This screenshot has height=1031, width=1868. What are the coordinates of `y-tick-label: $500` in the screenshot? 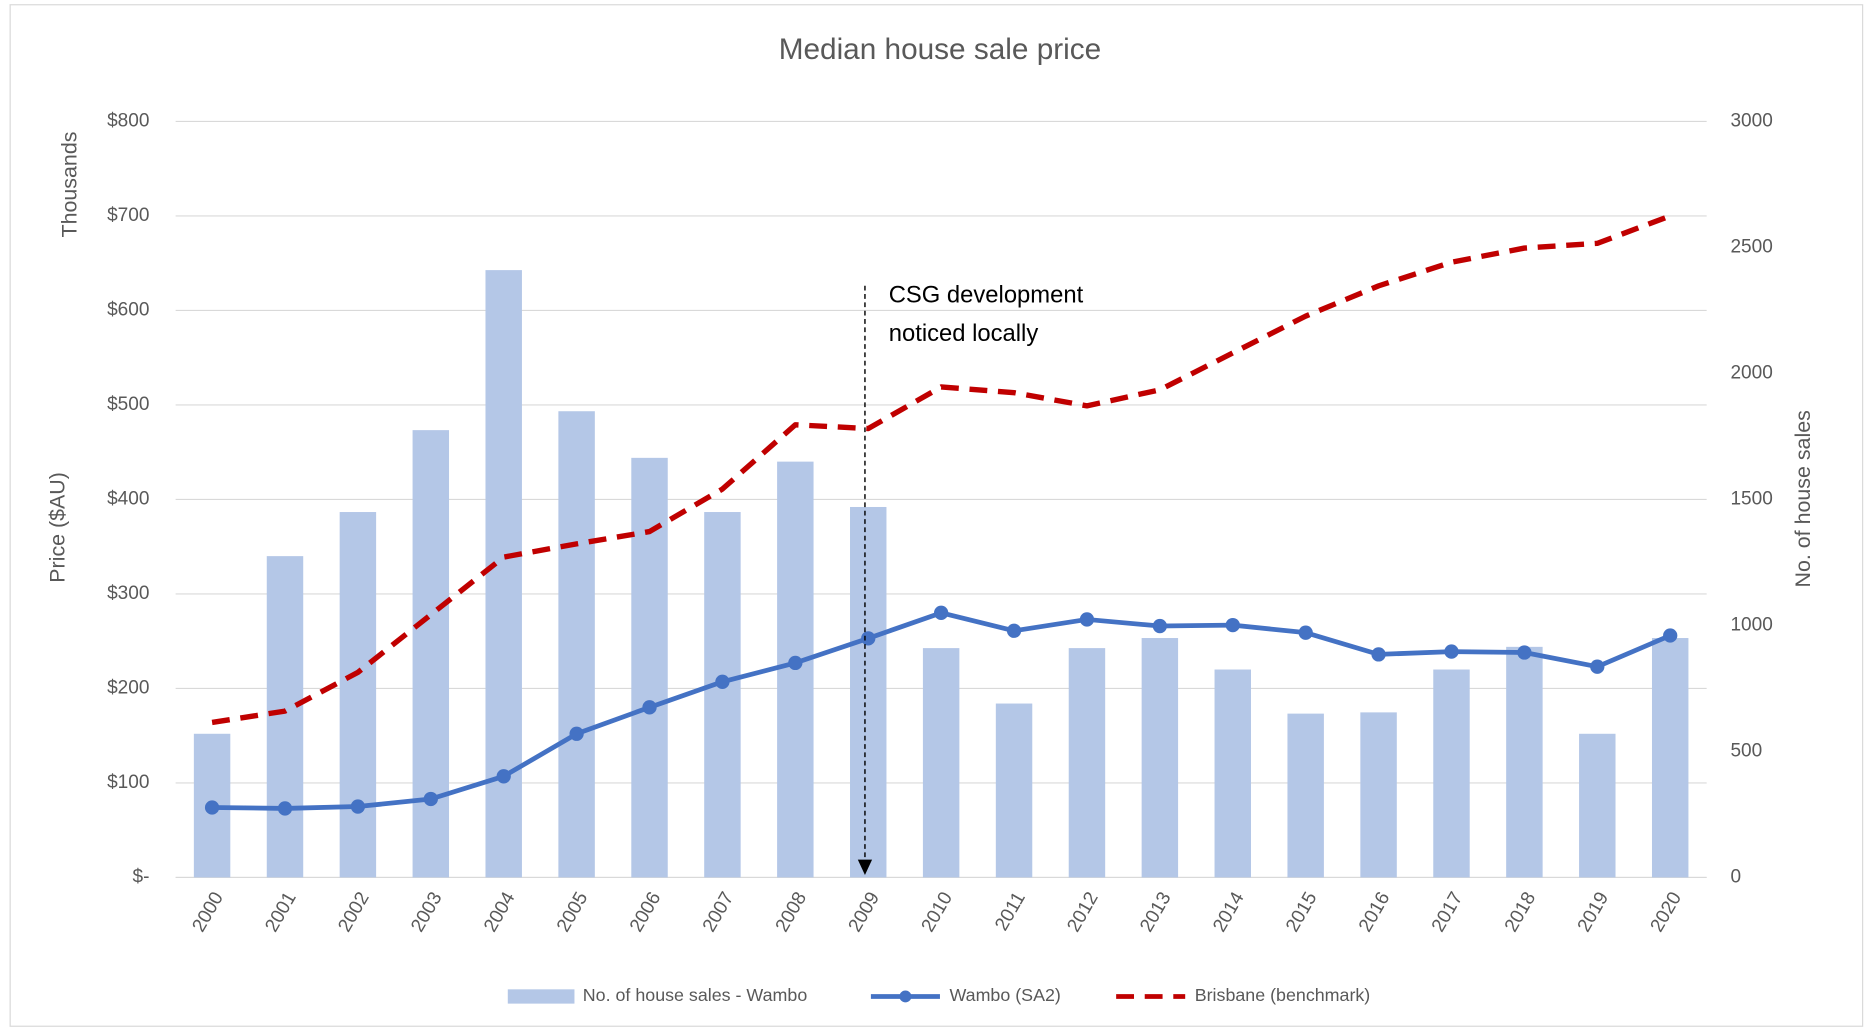 It's located at (128, 404).